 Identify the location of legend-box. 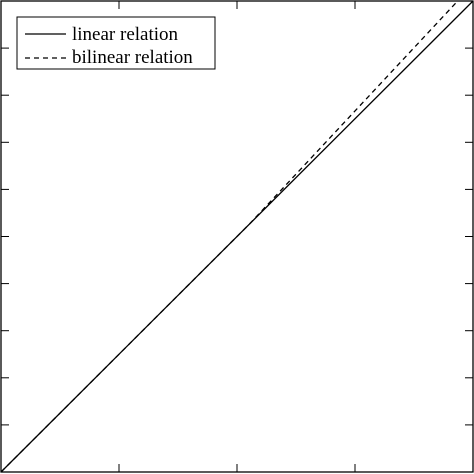
(116, 43).